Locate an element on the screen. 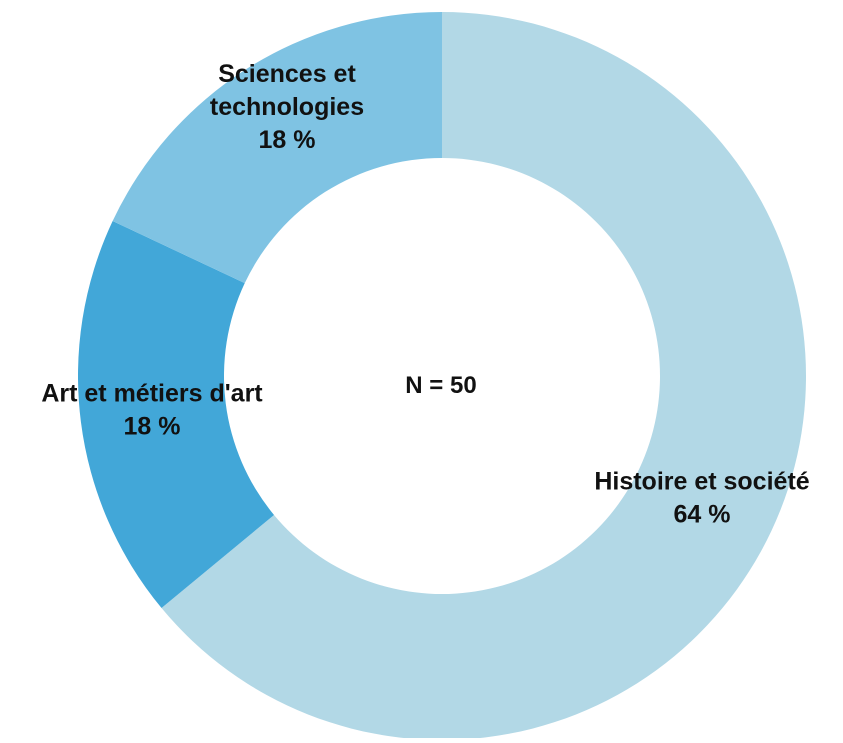  slice-label-histoire-et-societe: Histoire et société 64 % is located at coordinates (701, 498).